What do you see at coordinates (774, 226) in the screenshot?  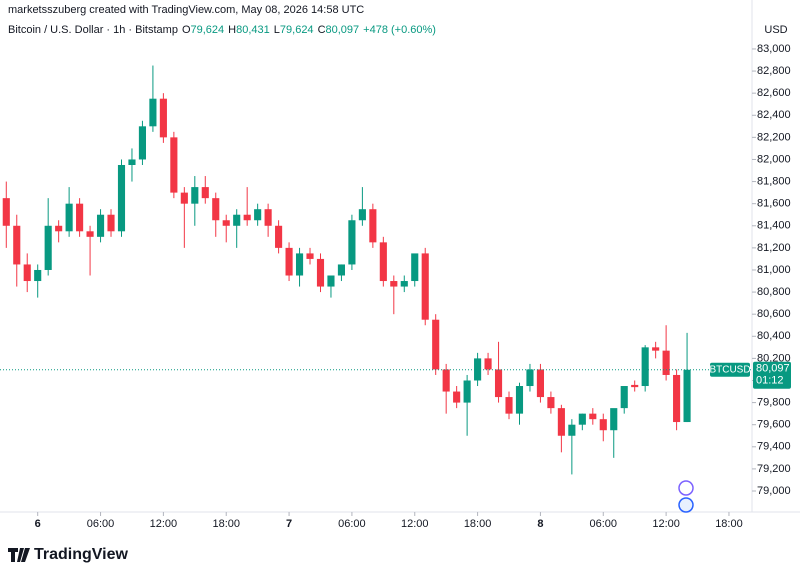 I see `y-tick-label: 81,400` at bounding box center [774, 226].